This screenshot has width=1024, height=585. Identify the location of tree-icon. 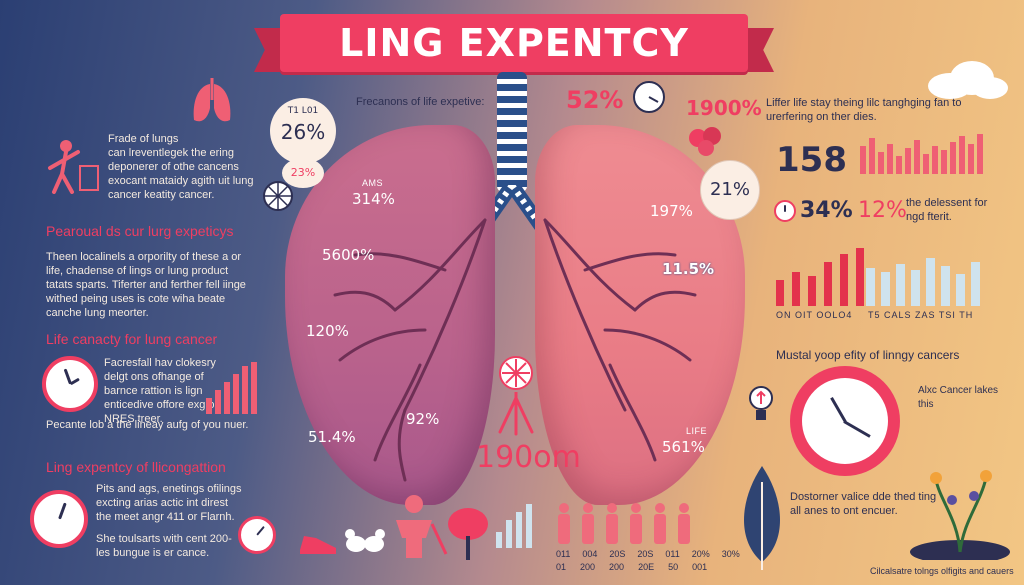
(468, 534).